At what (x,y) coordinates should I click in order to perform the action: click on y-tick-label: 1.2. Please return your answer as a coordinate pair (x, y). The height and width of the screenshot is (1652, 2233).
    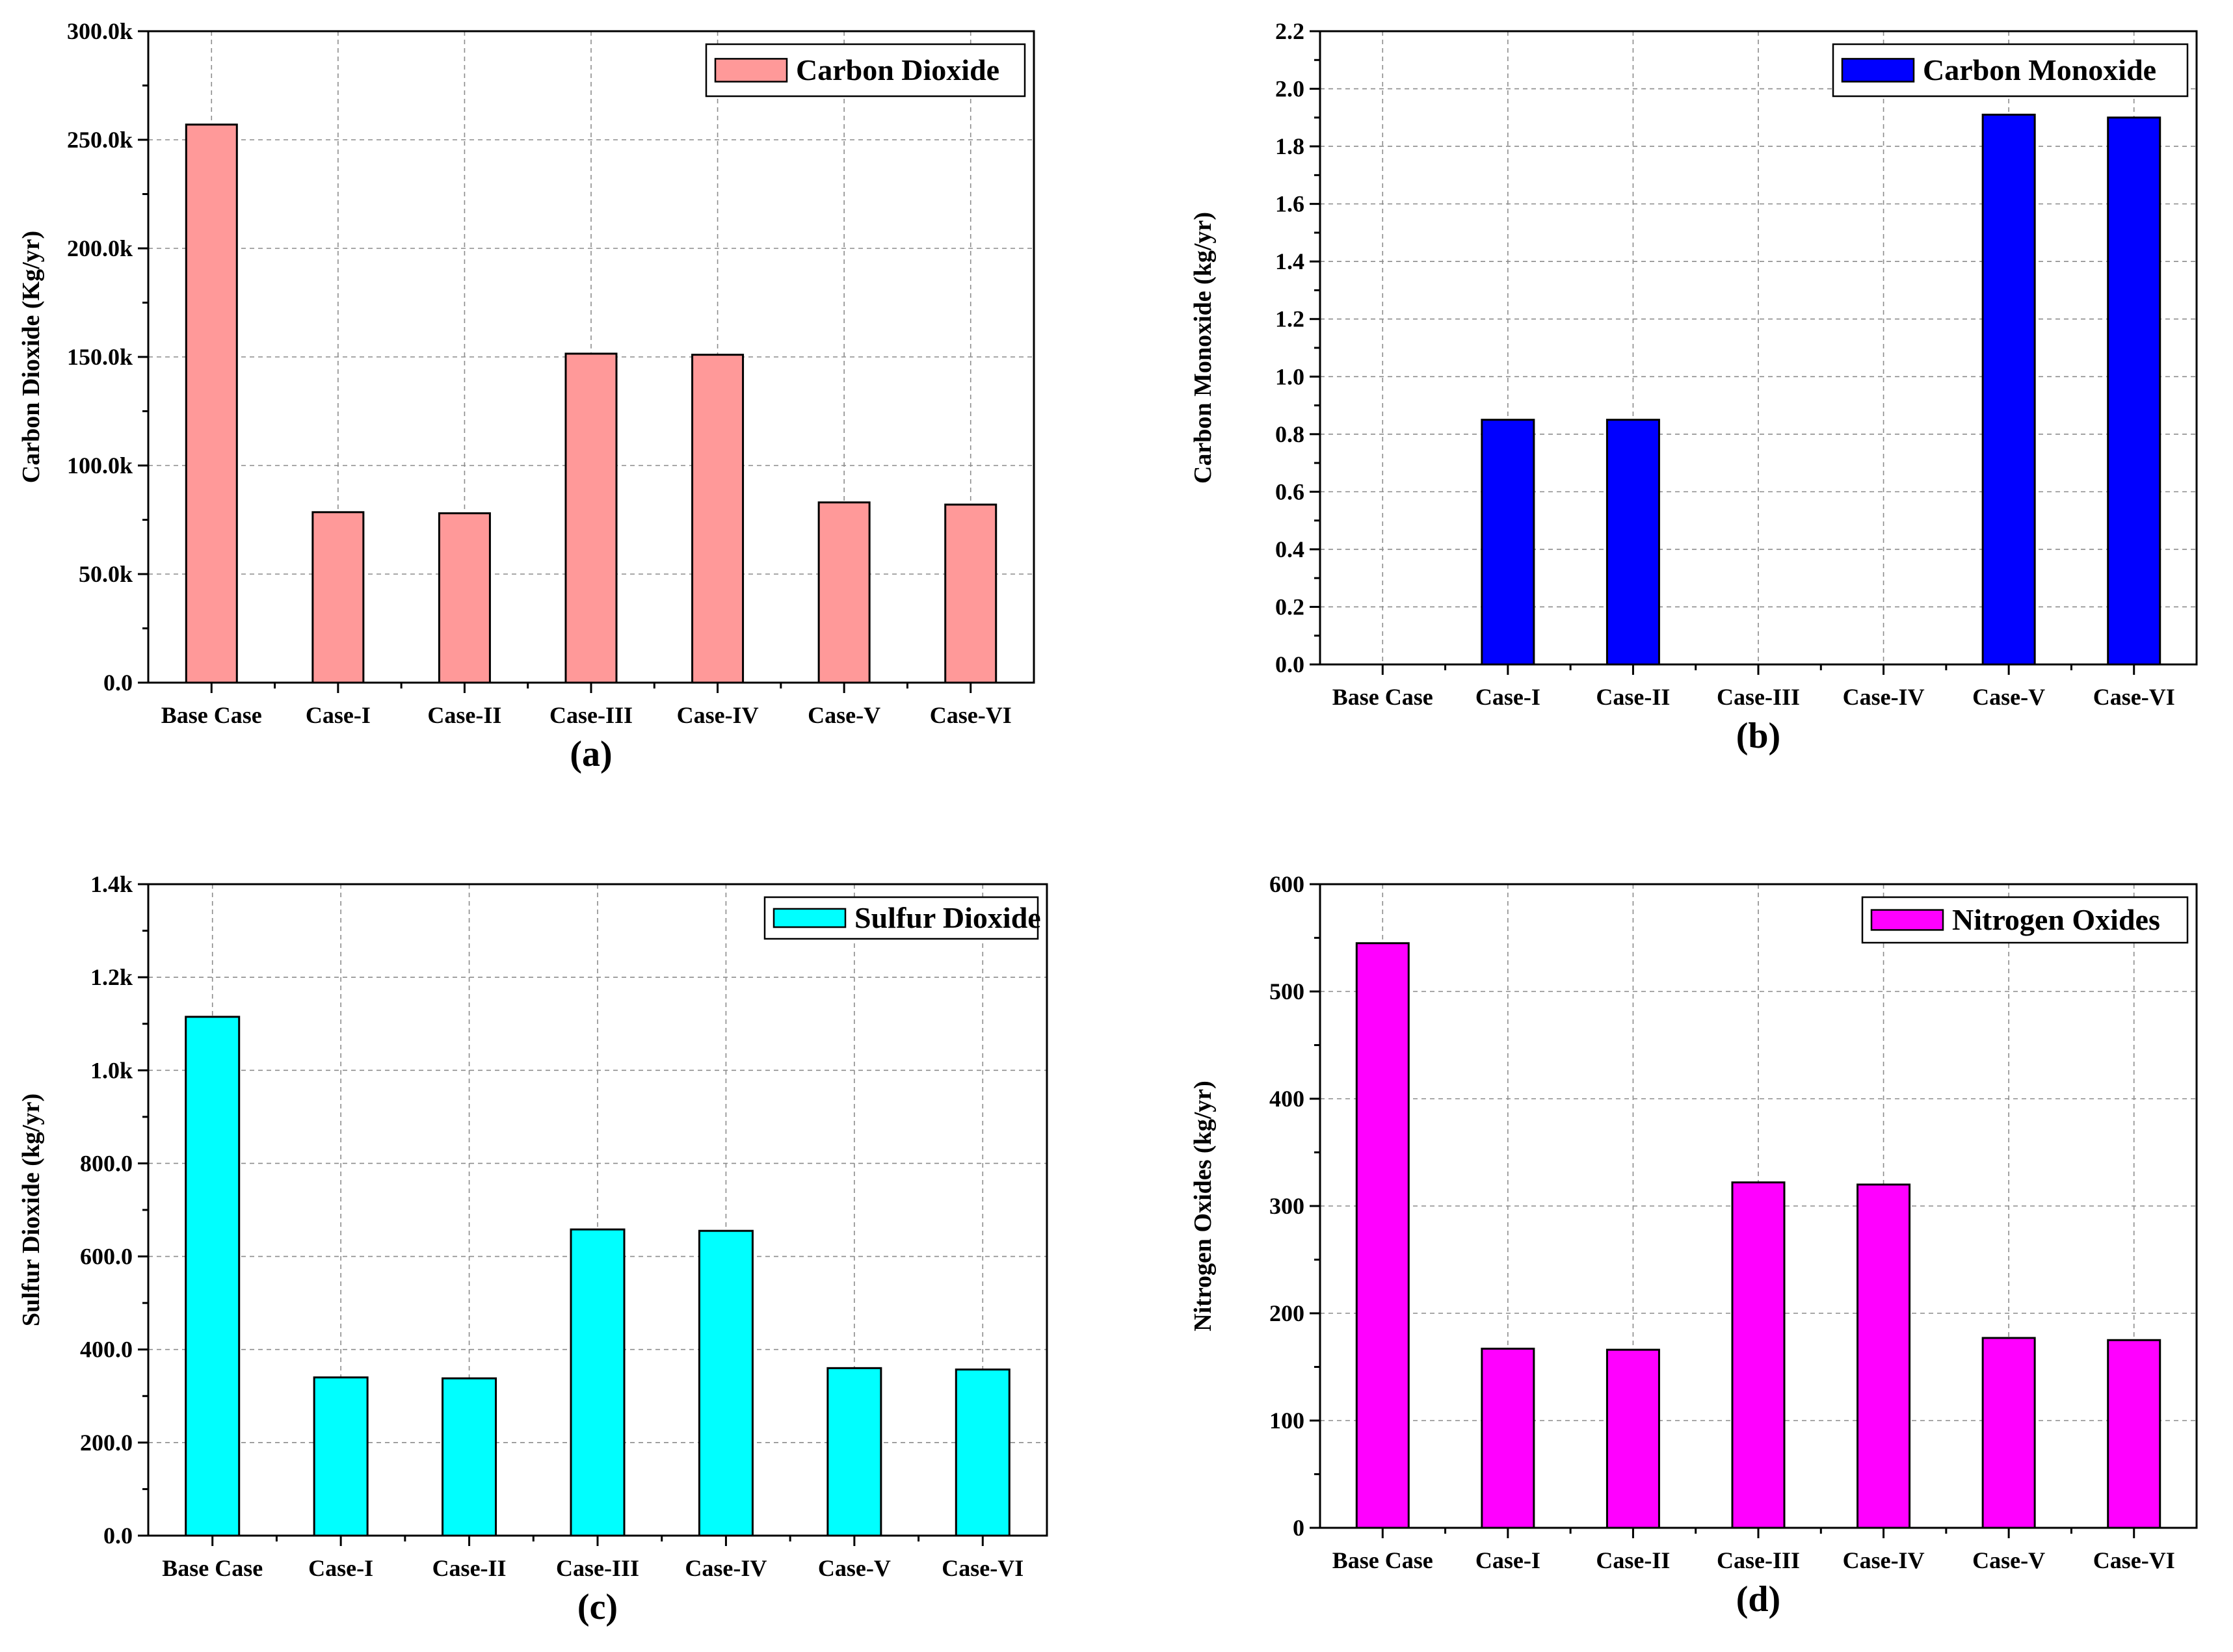
    Looking at the image, I should click on (1289, 319).